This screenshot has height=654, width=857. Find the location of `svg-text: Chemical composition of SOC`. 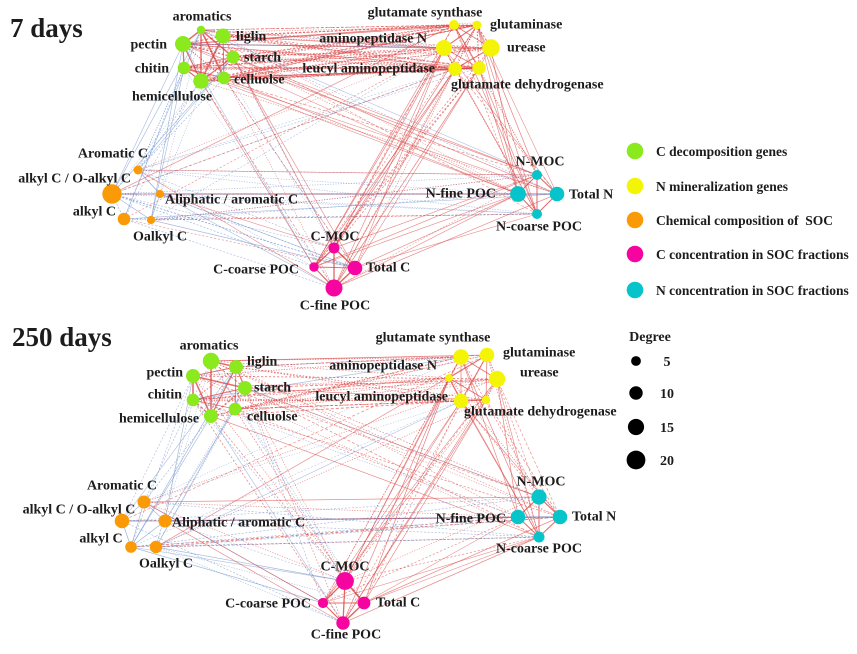

svg-text: Chemical composition of SOC is located at coordinates (744, 220).